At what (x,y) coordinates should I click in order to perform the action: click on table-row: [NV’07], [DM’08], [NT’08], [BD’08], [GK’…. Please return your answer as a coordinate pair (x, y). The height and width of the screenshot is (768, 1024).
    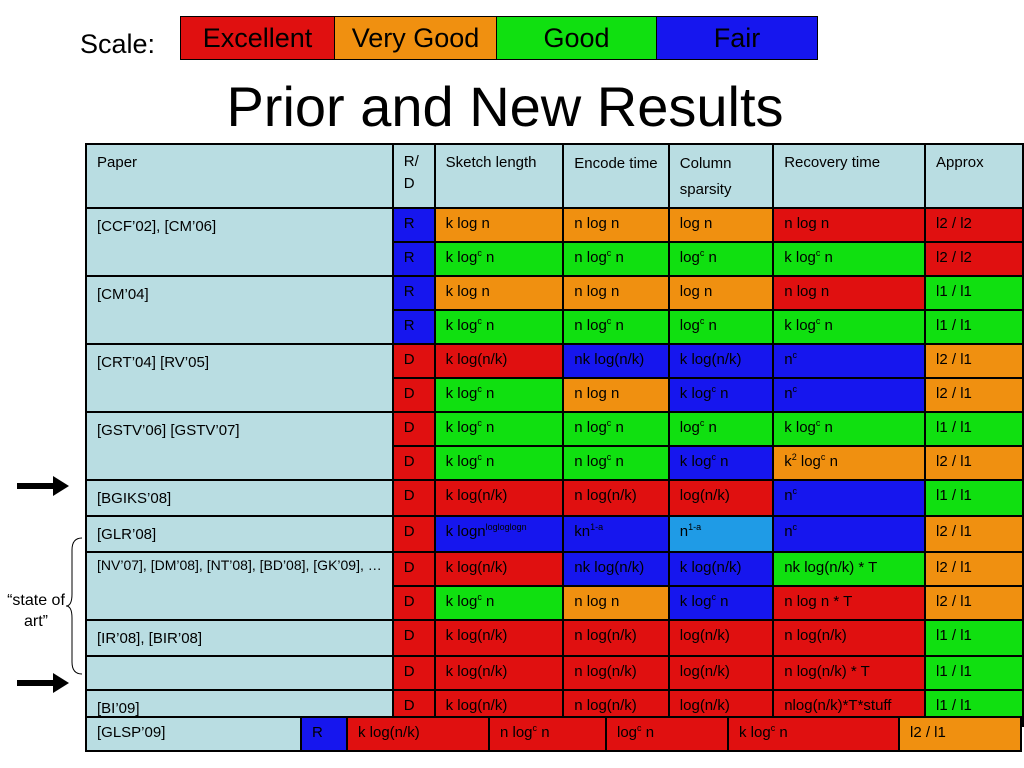
    Looking at the image, I should click on (554, 586).